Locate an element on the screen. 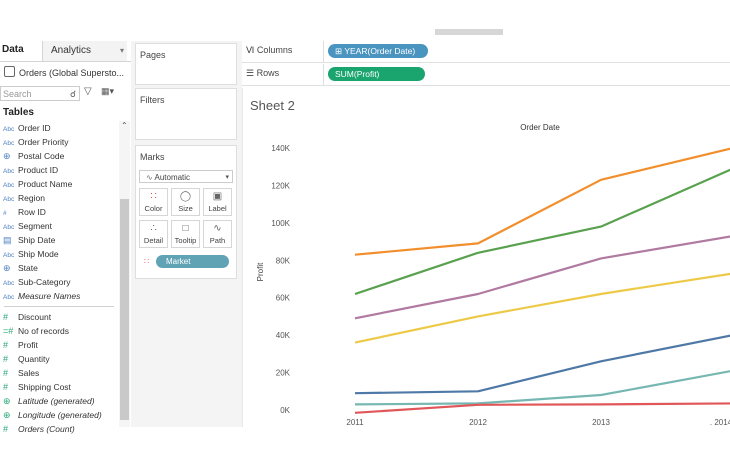  y-tick-label: 140K is located at coordinates (280, 148).